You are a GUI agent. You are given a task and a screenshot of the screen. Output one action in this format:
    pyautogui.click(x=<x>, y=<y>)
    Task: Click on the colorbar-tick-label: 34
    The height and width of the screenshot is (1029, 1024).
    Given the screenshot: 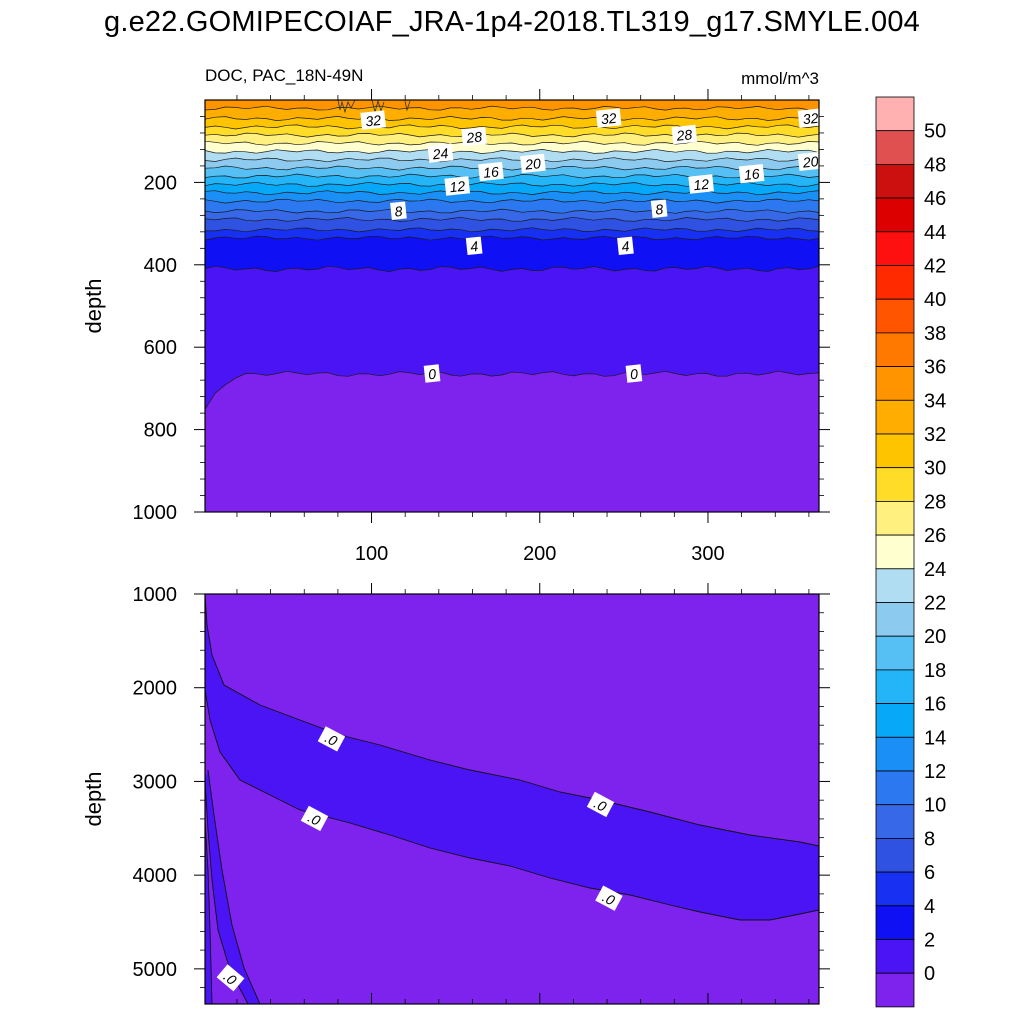 What is the action you would take?
    pyautogui.click(x=935, y=401)
    